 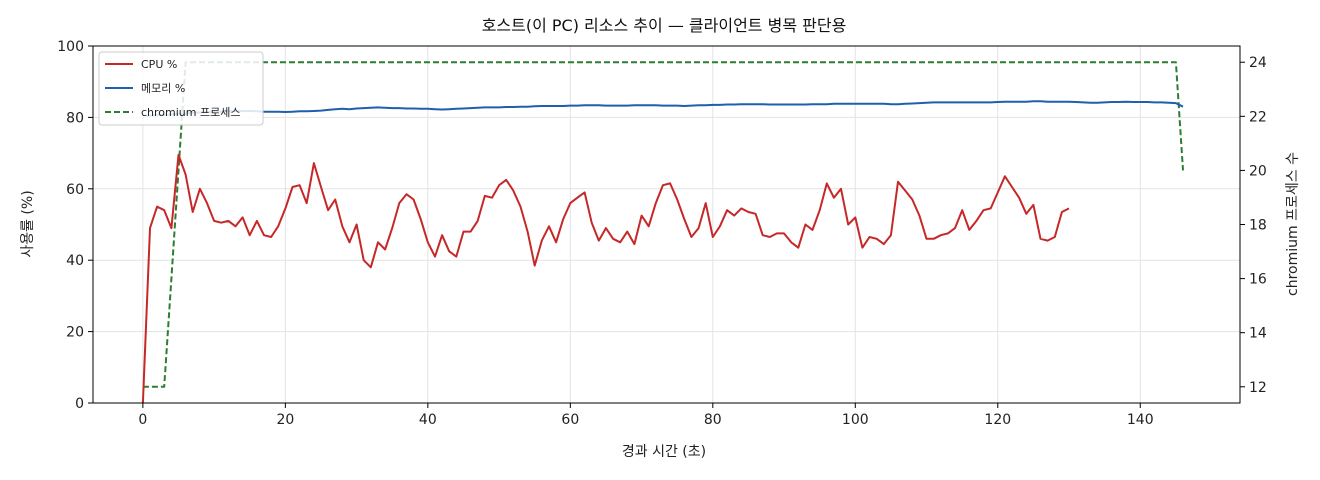 I want to click on legend: CPU % 메모리 % chromium 프로세스, so click(x=181, y=88).